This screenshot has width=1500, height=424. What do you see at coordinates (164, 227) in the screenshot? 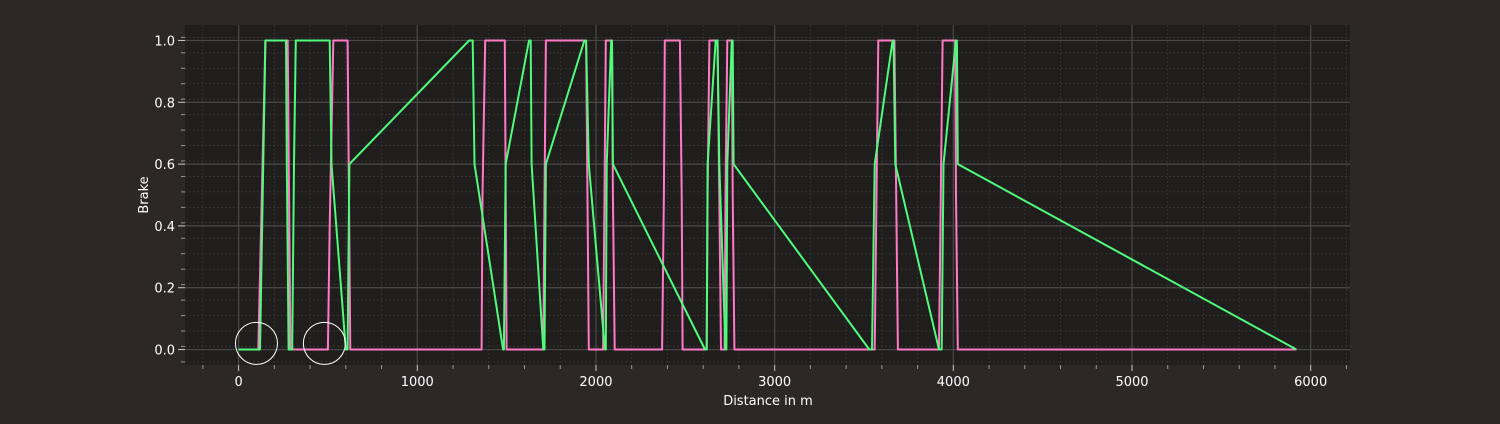
I see `y-tick-label: 0.4` at bounding box center [164, 227].